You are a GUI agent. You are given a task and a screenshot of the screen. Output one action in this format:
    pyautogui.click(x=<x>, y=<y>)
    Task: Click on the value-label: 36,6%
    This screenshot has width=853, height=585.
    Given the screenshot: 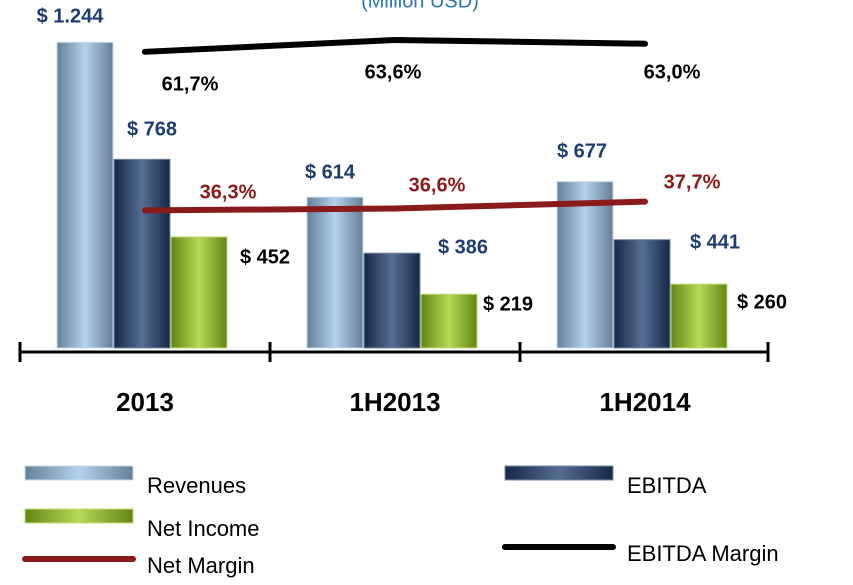 What is the action you would take?
    pyautogui.click(x=437, y=185)
    